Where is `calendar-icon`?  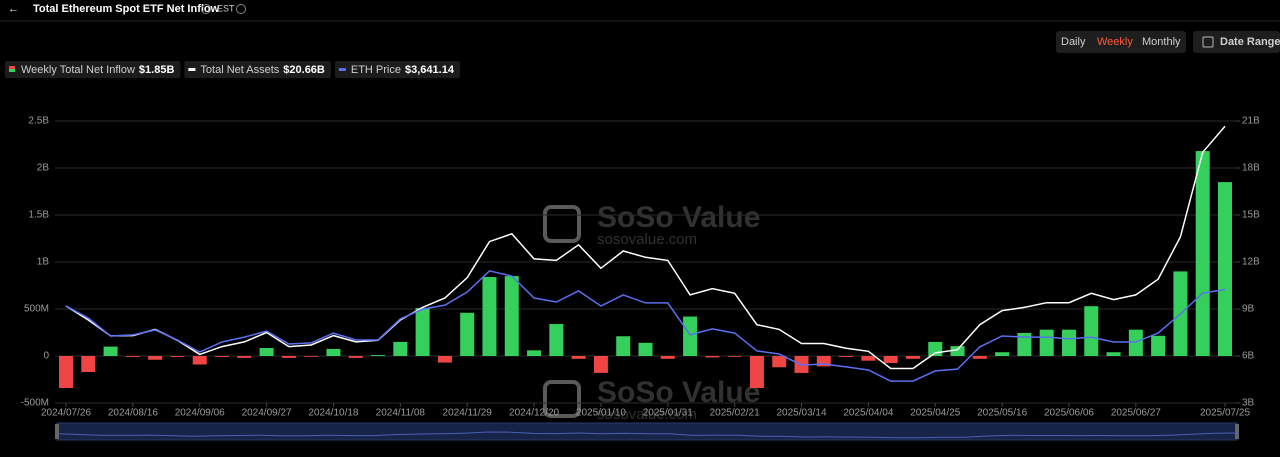 calendar-icon is located at coordinates (1208, 42).